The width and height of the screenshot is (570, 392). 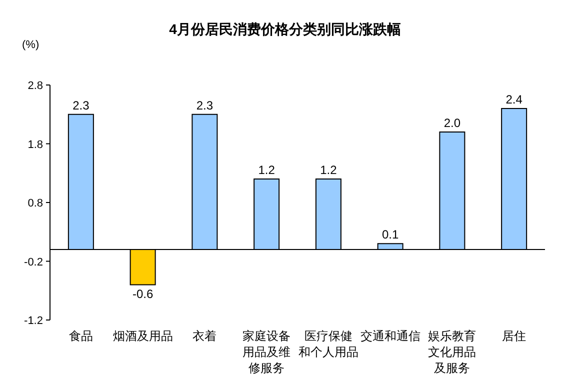 What do you see at coordinates (514, 336) in the screenshot?
I see `x-tick-label: 居住` at bounding box center [514, 336].